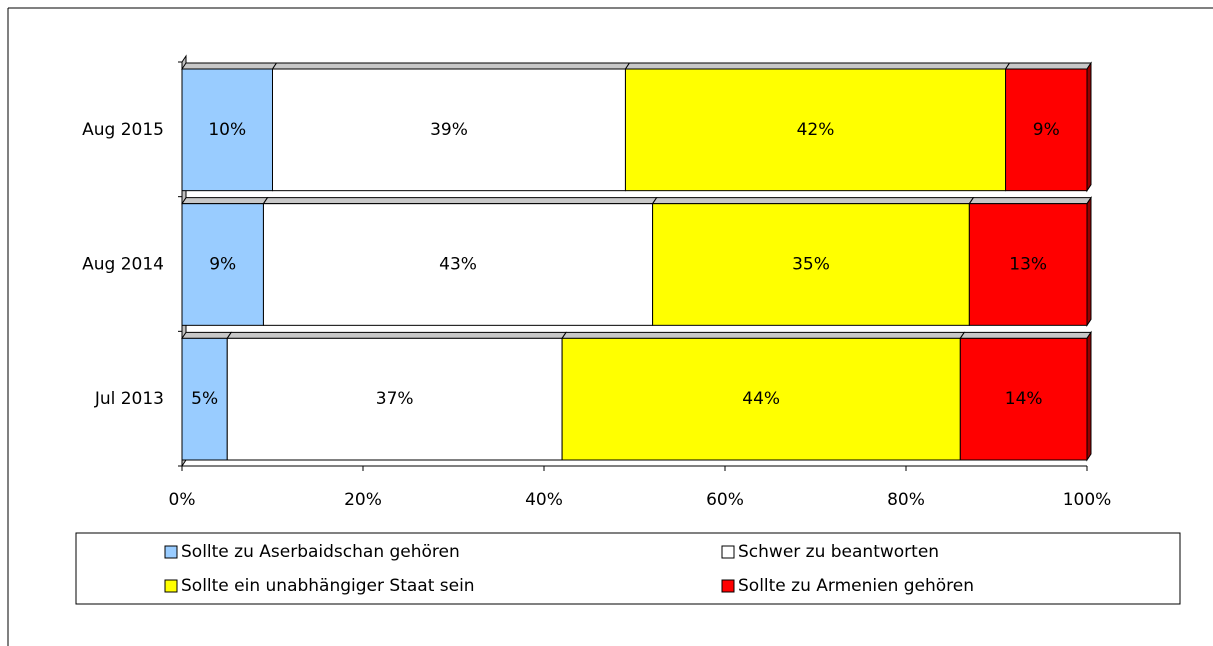 The image size is (1213, 646). What do you see at coordinates (182, 500) in the screenshot?
I see `x-tick-label: 0%` at bounding box center [182, 500].